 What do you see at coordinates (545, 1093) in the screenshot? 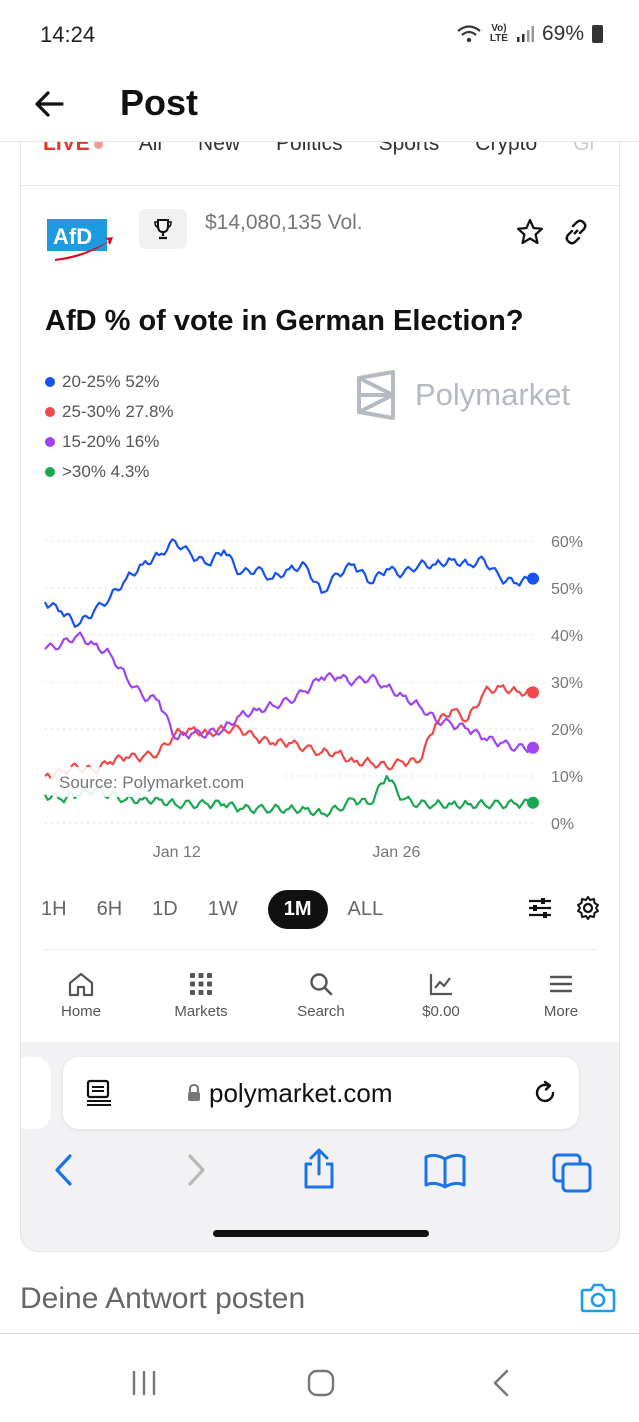
I see `reload-icon` at bounding box center [545, 1093].